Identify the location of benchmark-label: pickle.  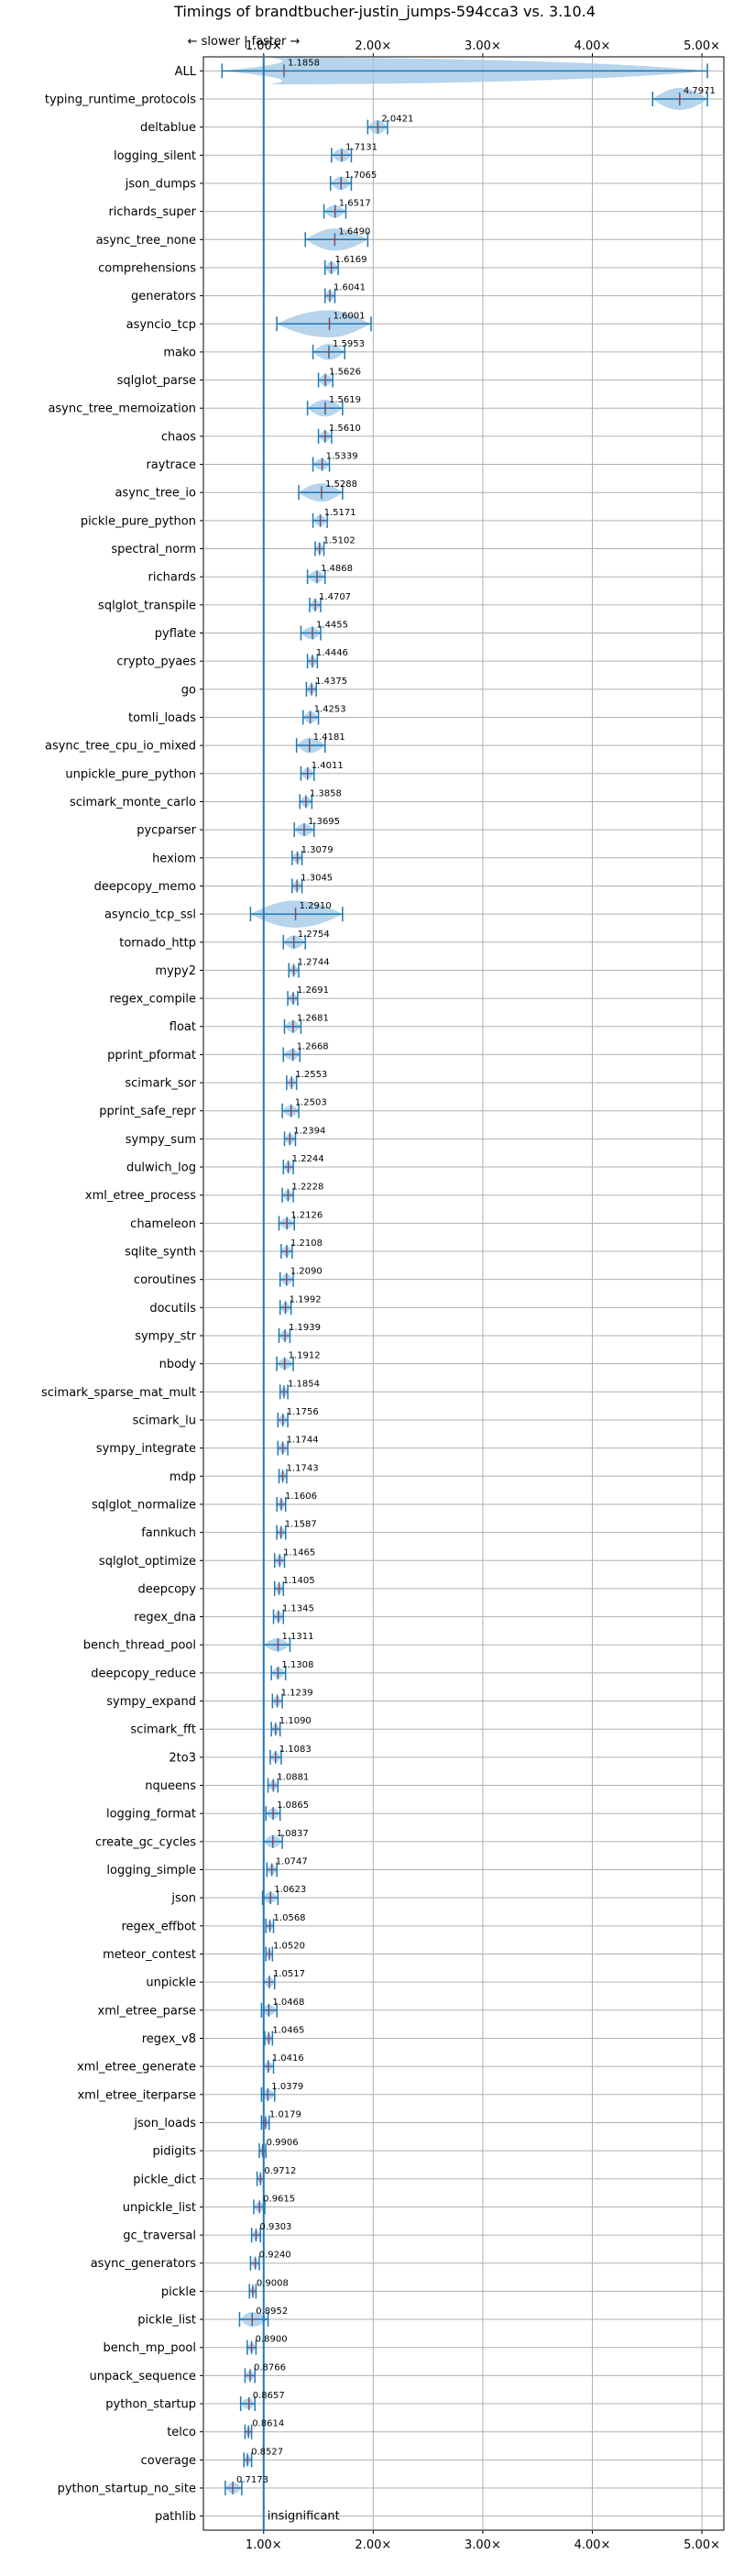
(178, 2292).